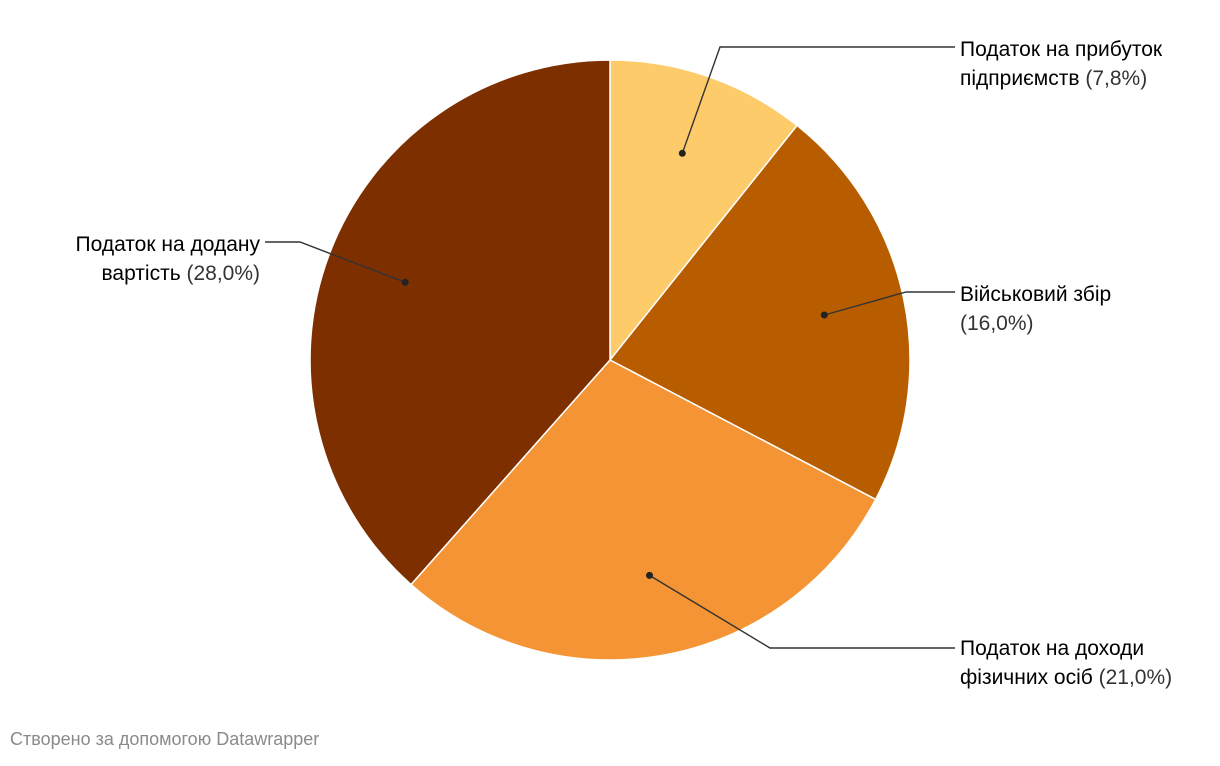  Describe the element at coordinates (165, 739) in the screenshot. I see `credit-text: Створено за допомогою Datawrapper` at that location.